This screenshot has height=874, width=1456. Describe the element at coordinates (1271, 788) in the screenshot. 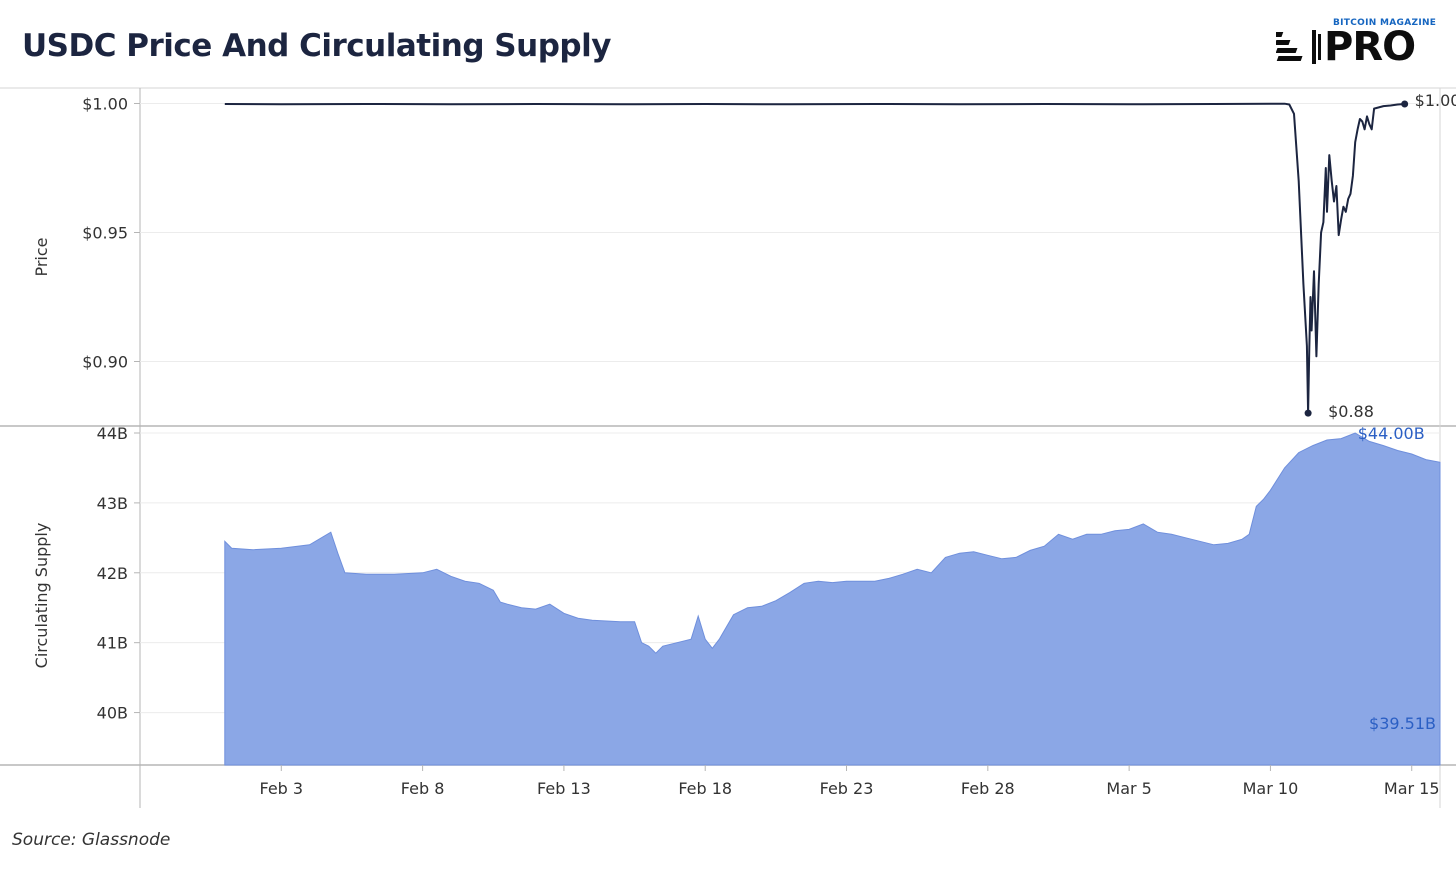

I see `x-tick-label: Mar 10` at that location.